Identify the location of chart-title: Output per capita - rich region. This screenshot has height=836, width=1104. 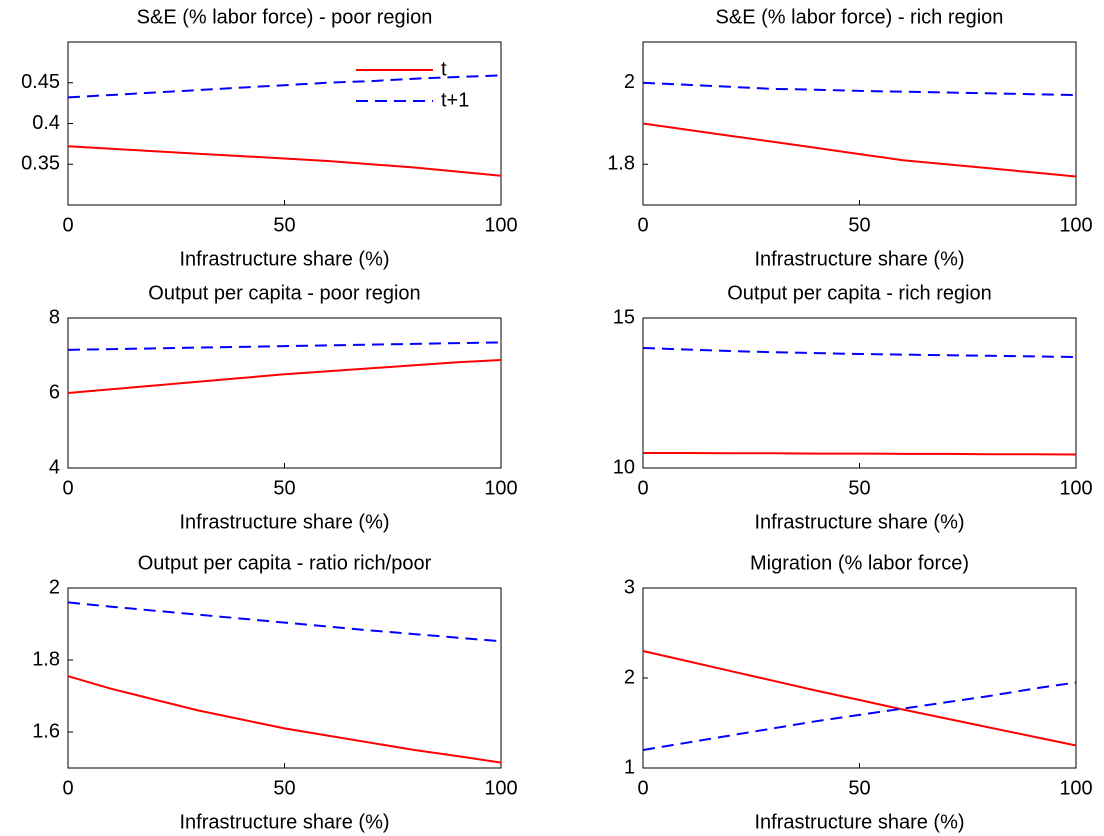
(859, 293).